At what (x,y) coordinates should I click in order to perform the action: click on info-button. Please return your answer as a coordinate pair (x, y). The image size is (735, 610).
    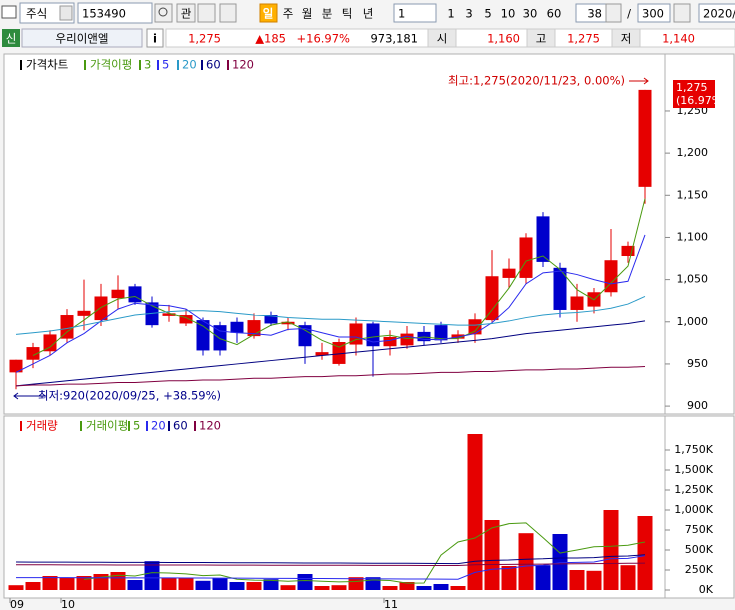
    Looking at the image, I should click on (155, 38).